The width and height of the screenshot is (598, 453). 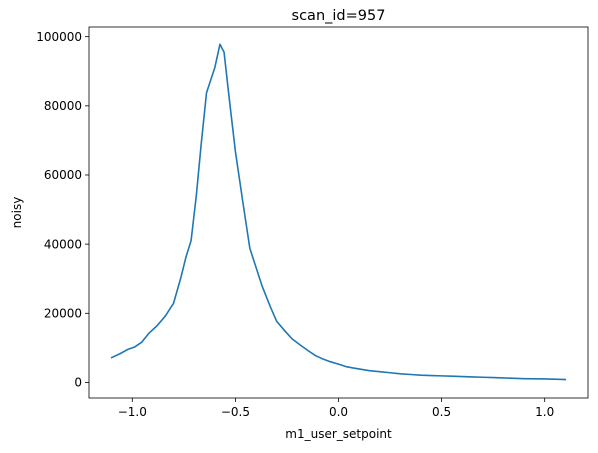 What do you see at coordinates (59, 37) in the screenshot?
I see `y-tick-label: 100000` at bounding box center [59, 37].